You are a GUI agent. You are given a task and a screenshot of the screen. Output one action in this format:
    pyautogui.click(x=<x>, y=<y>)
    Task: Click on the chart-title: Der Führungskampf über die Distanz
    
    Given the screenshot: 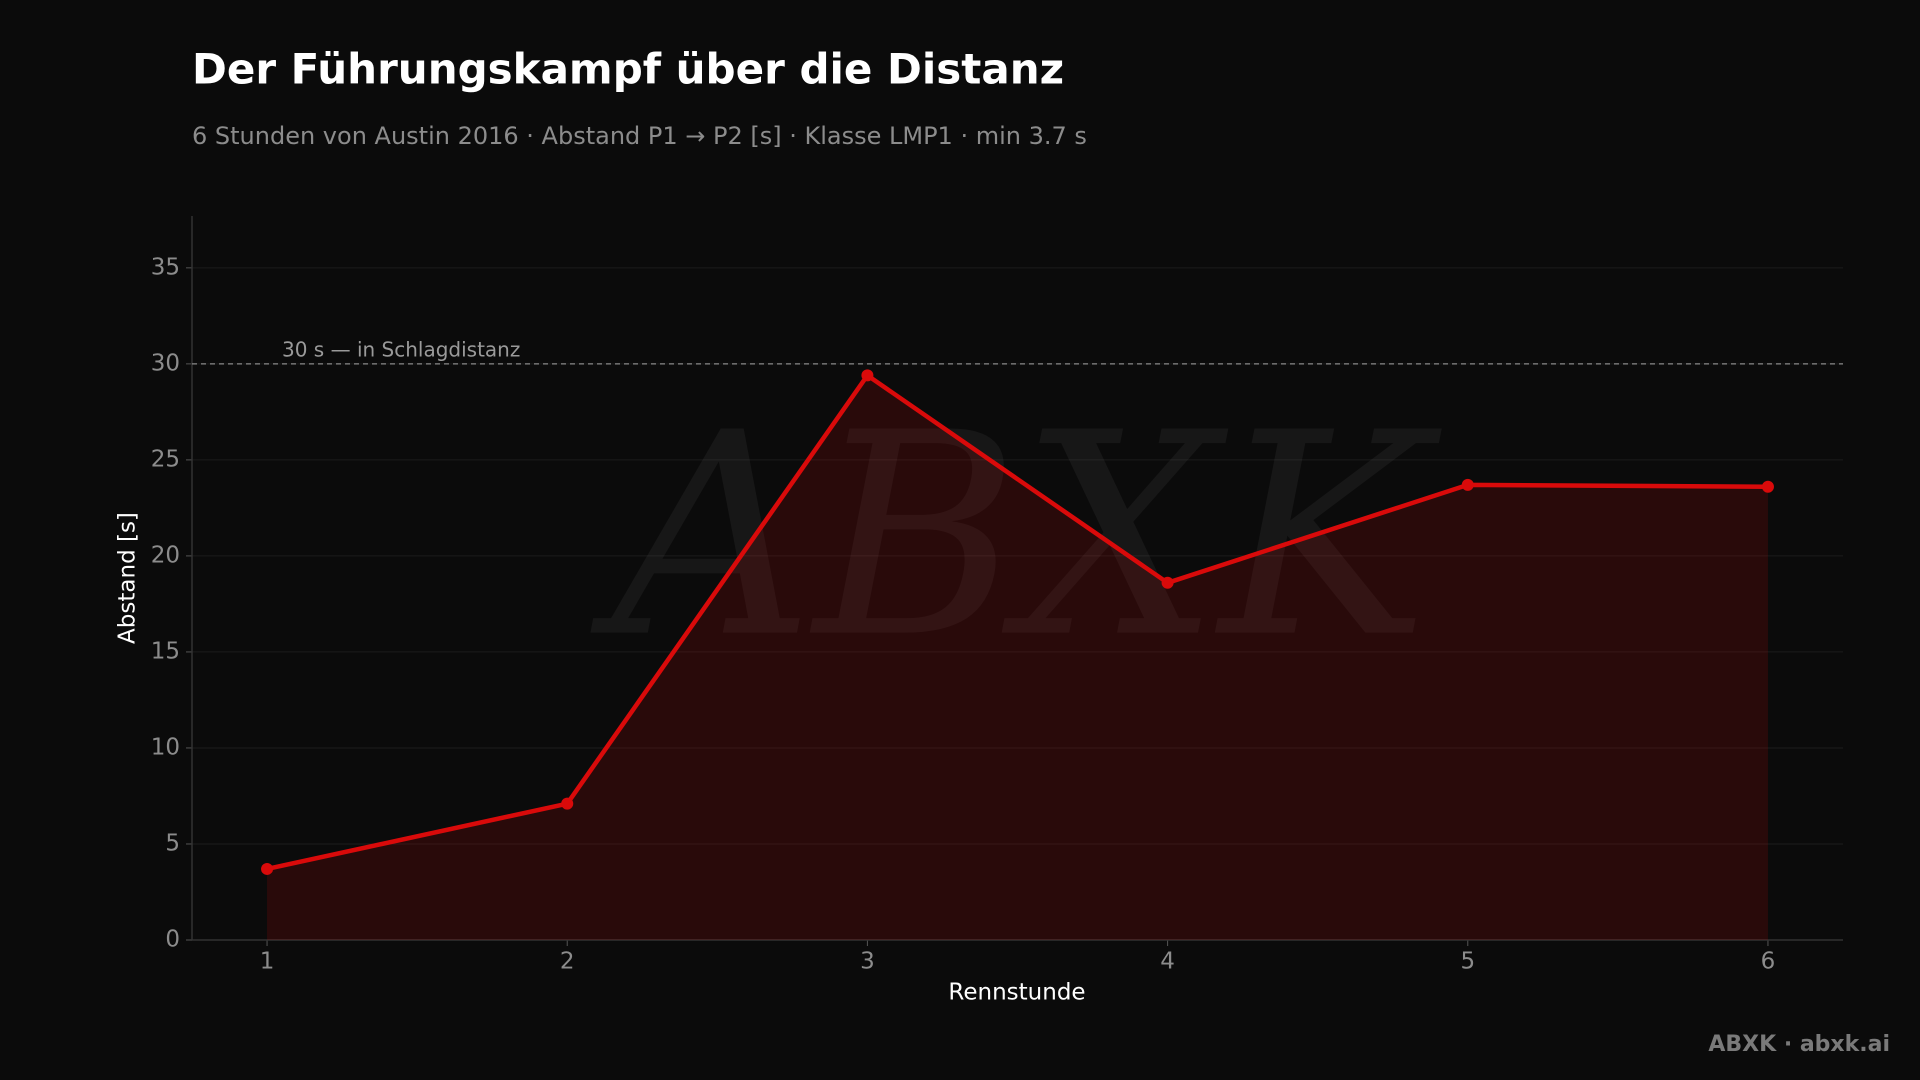 What is the action you would take?
    pyautogui.click(x=628, y=69)
    